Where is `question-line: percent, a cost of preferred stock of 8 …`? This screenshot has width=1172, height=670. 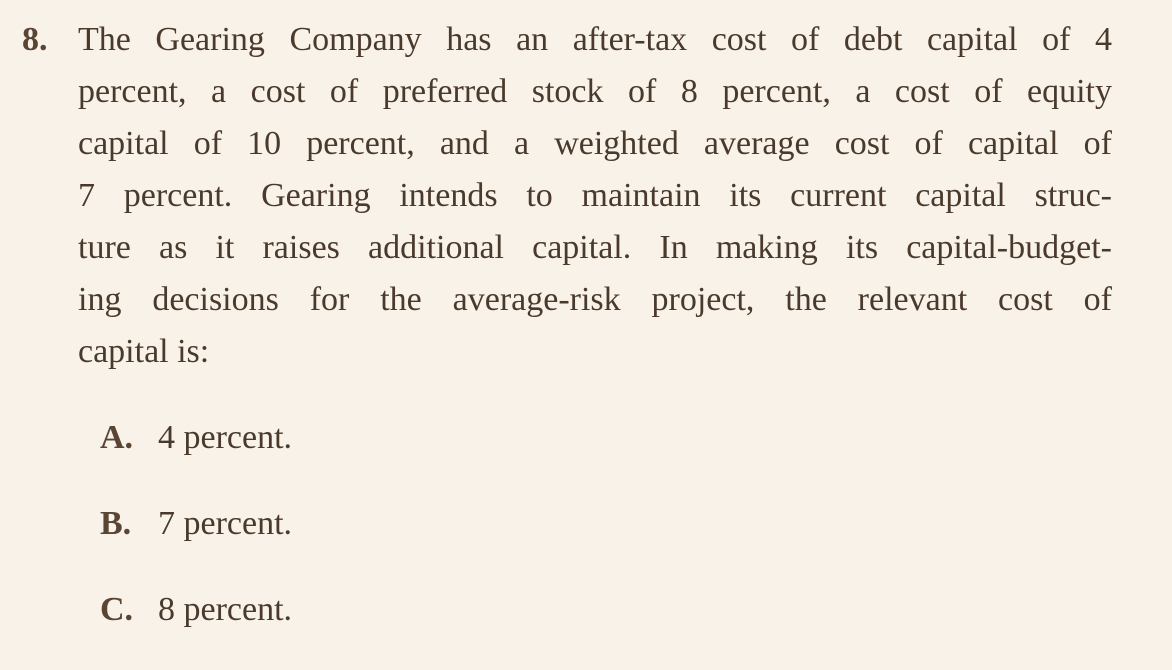
question-line: percent, a cost of preferred stock of 8 … is located at coordinates (595, 91).